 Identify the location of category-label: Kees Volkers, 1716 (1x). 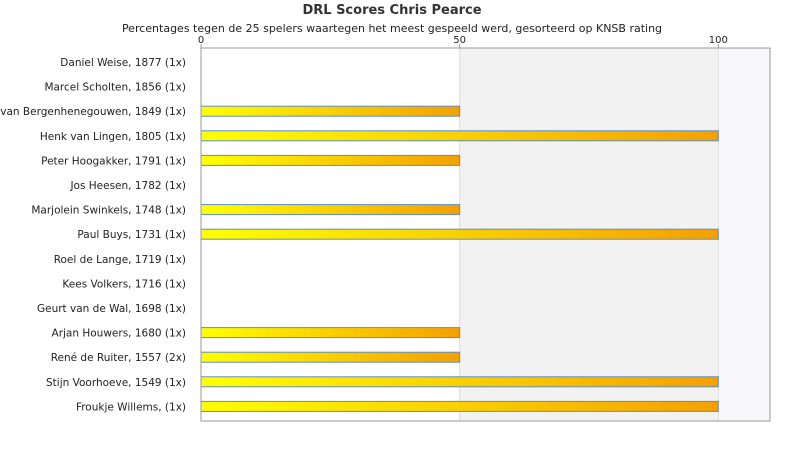
(124, 284).